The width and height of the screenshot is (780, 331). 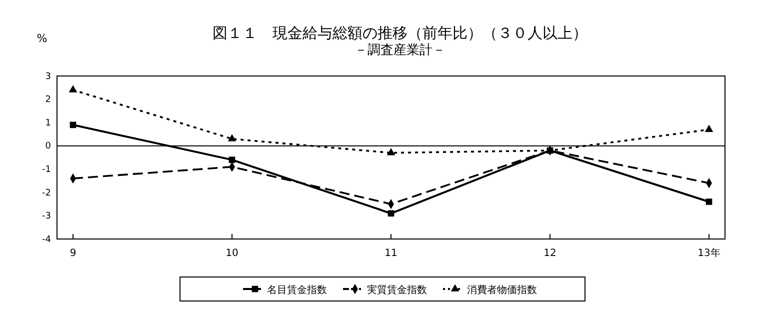 I want to click on y-tick-label: 2, so click(x=48, y=100).